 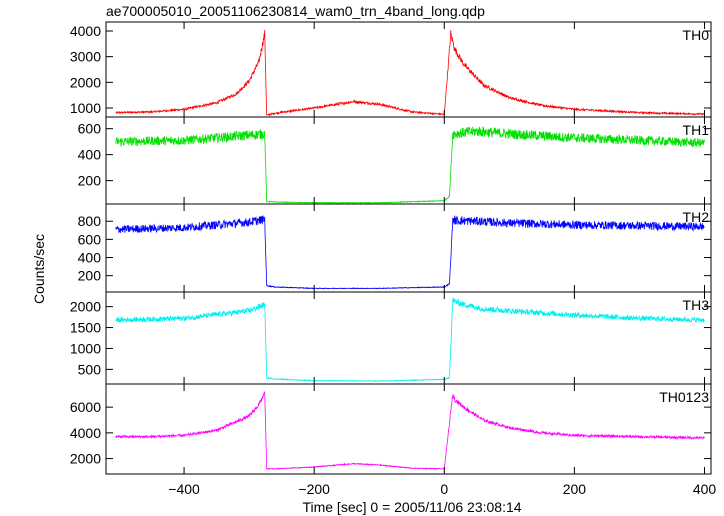 What do you see at coordinates (184, 489) in the screenshot?
I see `x-tick-label: −400` at bounding box center [184, 489].